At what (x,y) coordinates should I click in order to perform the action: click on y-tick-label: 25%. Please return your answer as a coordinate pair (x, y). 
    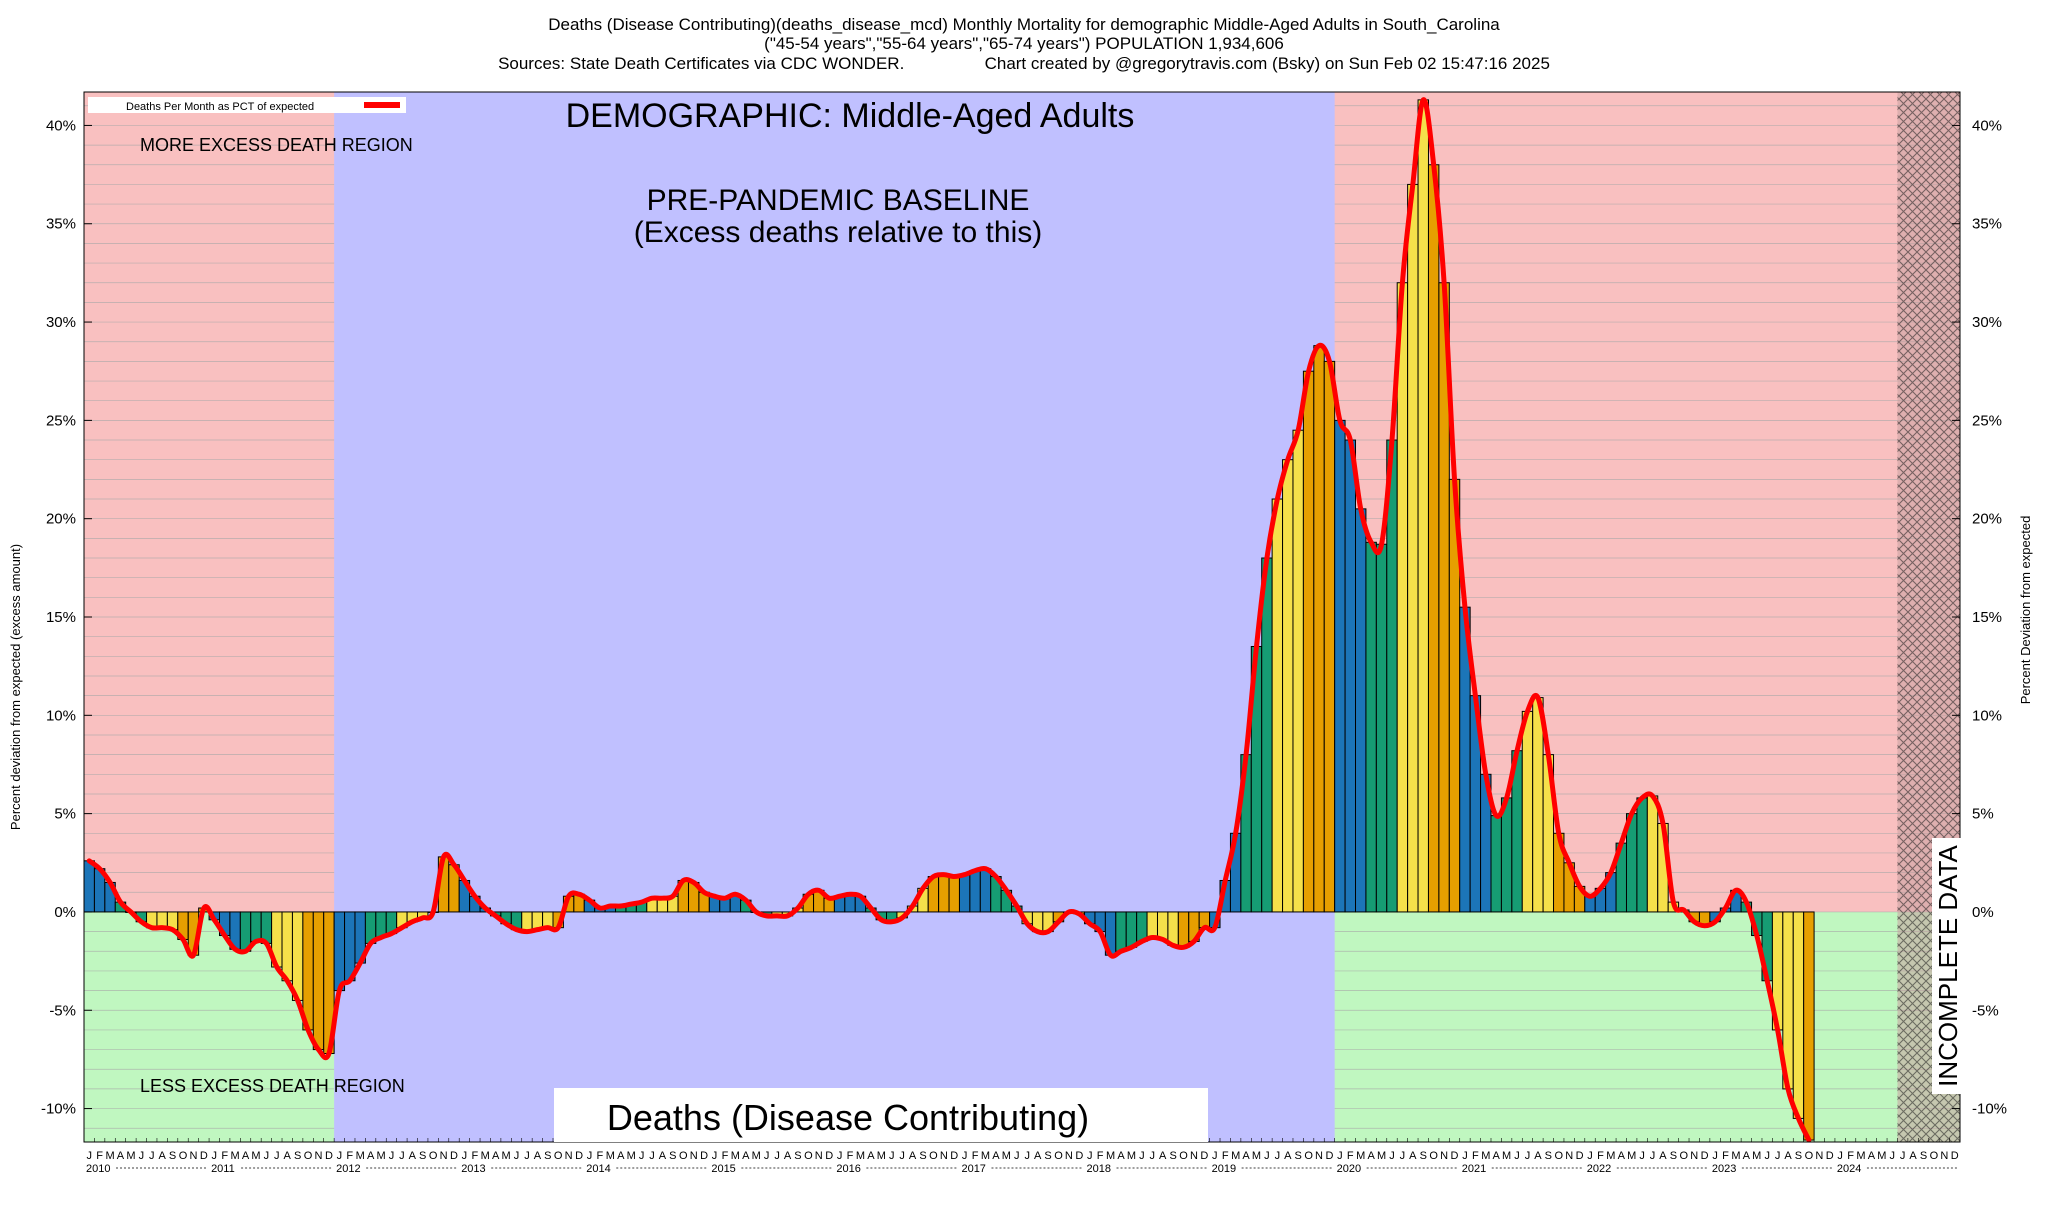
    Looking at the image, I should click on (61, 420).